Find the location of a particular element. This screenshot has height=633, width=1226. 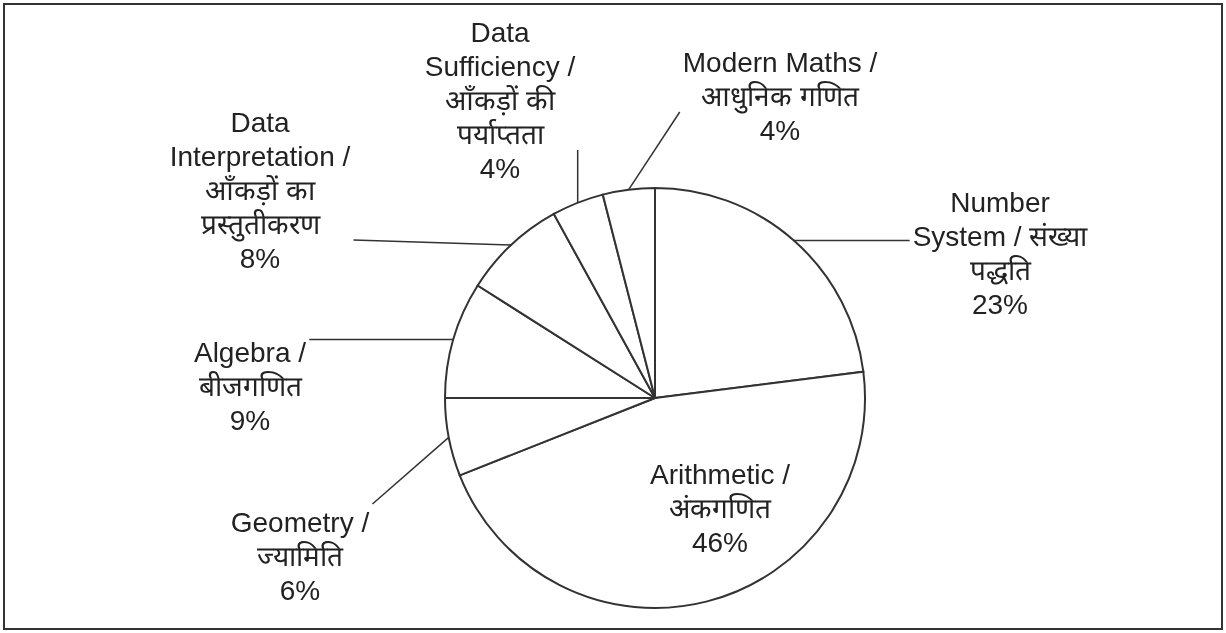

slice-label: Modern Maths / आधुनिक गणित is located at coordinates (780, 80).